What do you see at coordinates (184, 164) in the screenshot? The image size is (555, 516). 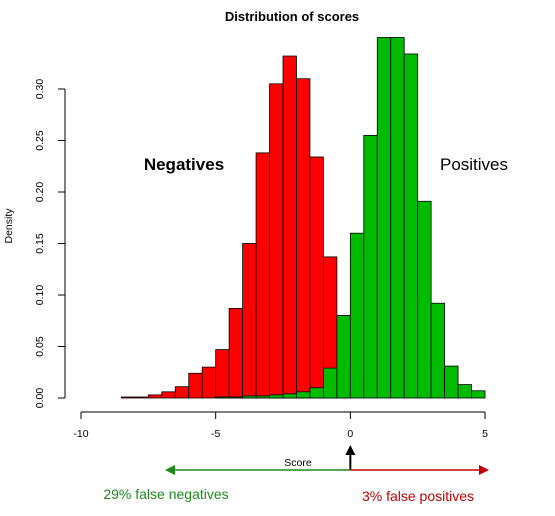 I see `negatives-label: Negatives` at bounding box center [184, 164].